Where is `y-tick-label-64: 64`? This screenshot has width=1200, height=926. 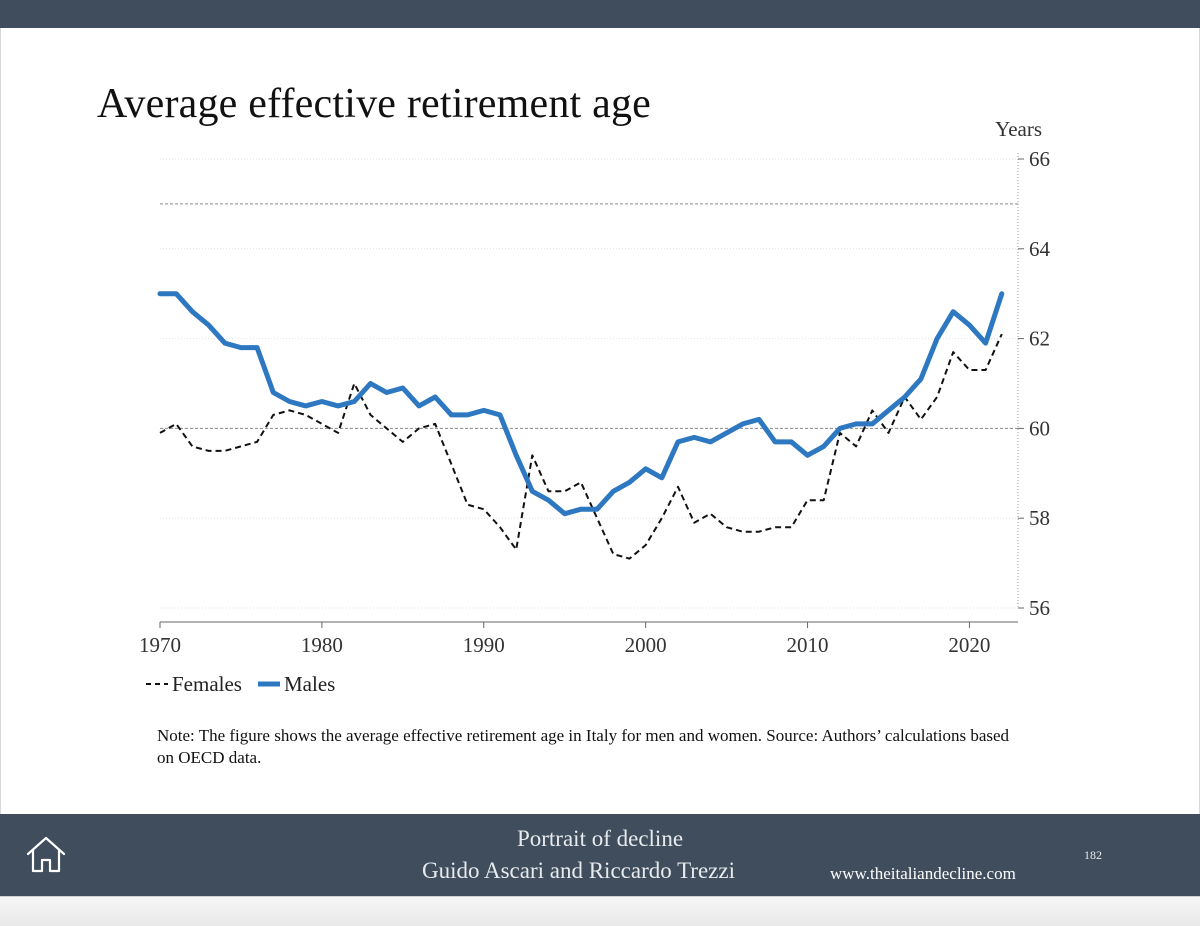
y-tick-label-64: 64 is located at coordinates (1040, 249).